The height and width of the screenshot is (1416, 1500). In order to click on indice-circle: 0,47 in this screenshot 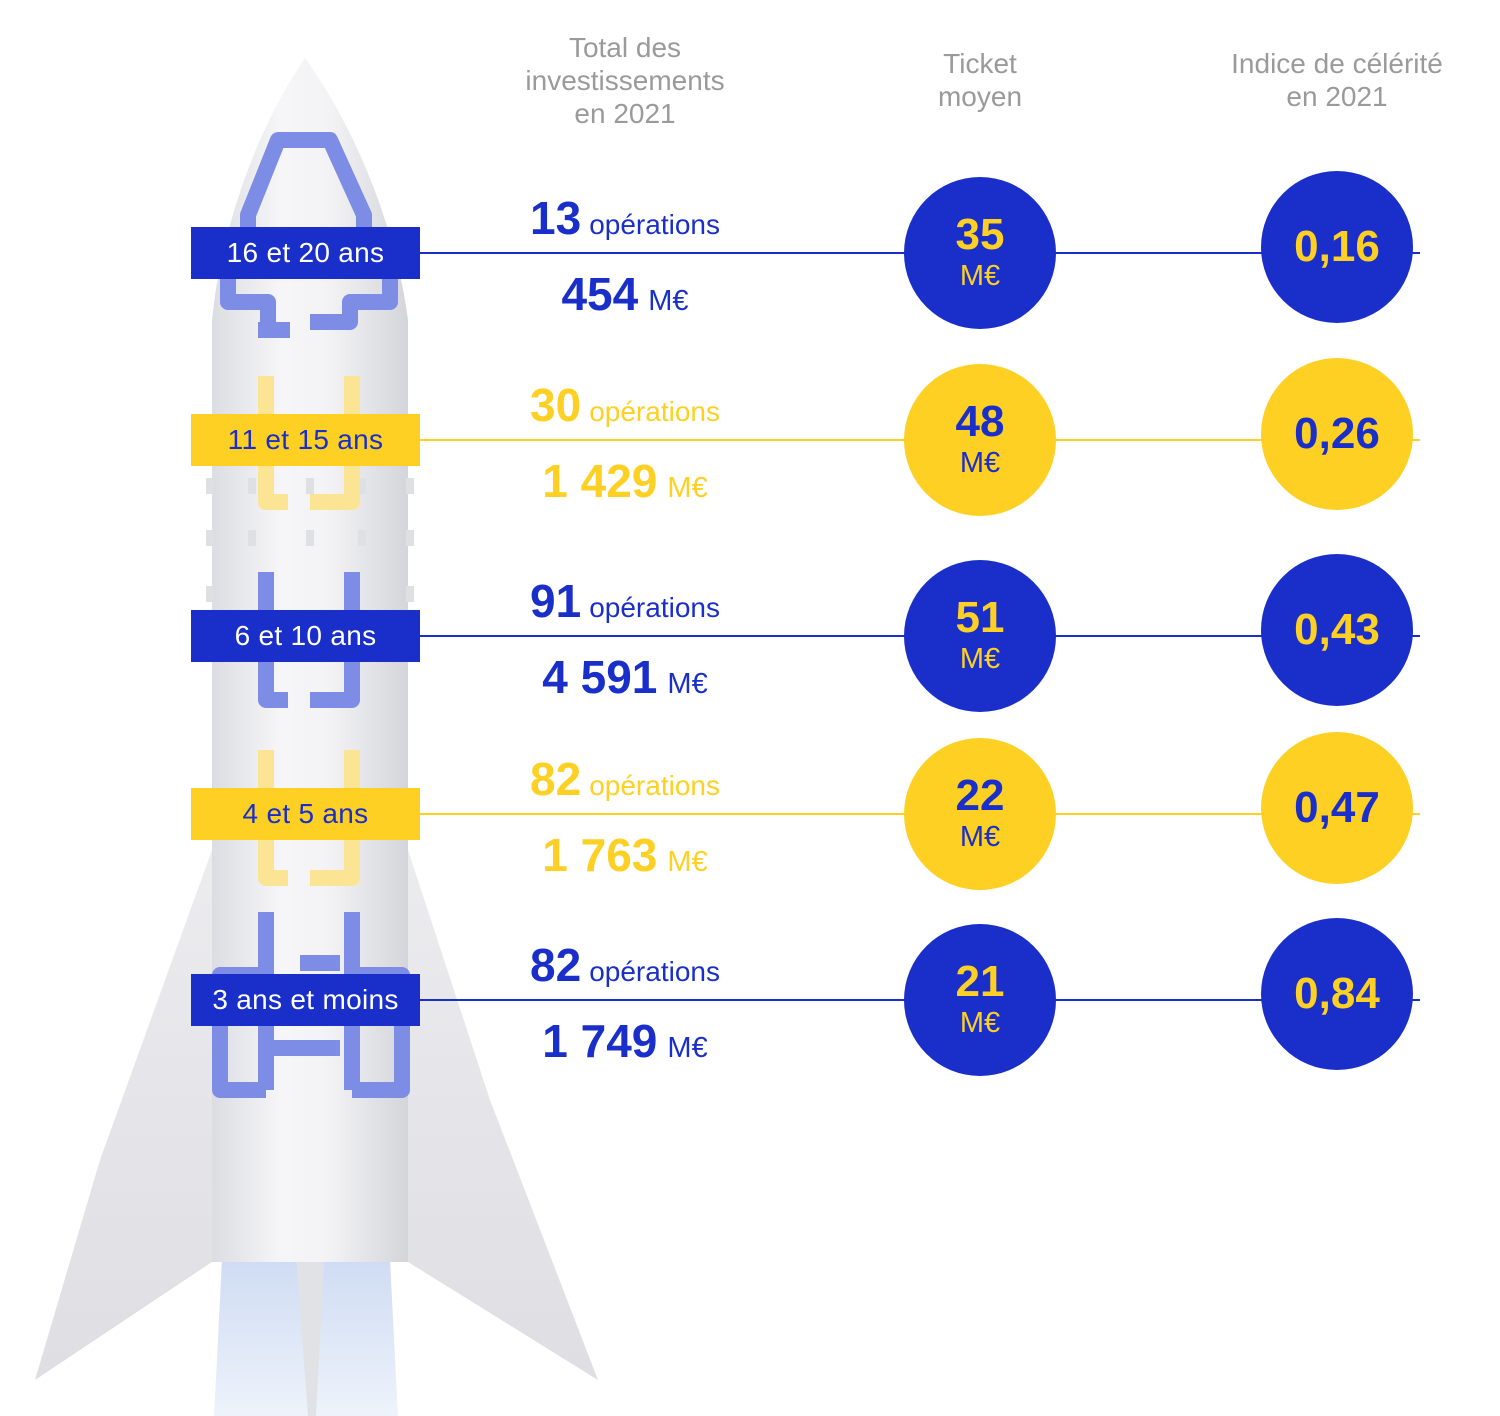, I will do `click(1337, 808)`.